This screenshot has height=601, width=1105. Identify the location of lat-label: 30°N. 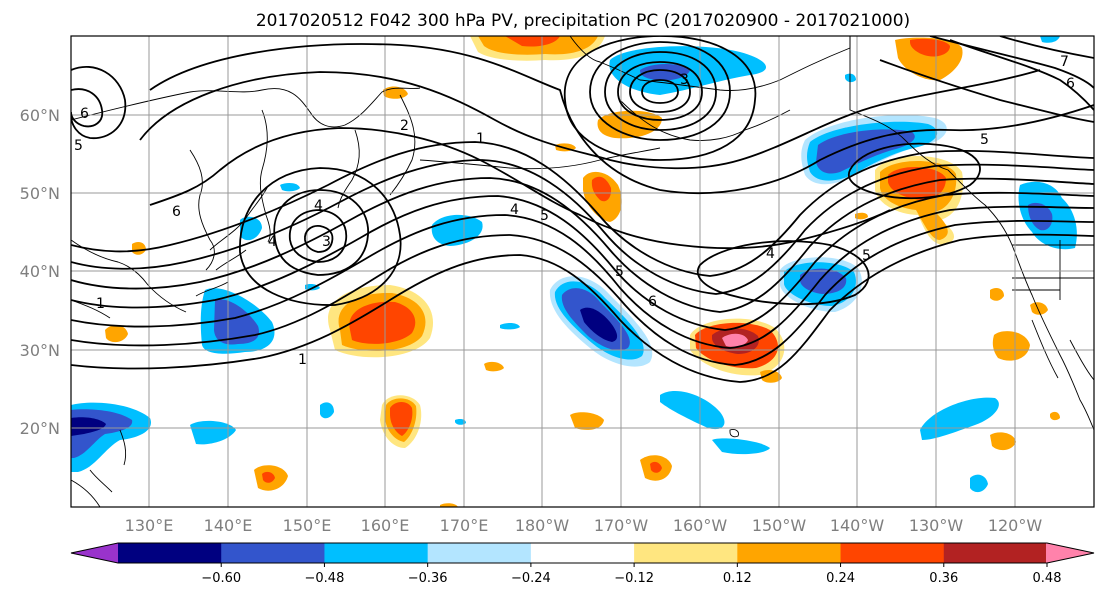
(40, 350).